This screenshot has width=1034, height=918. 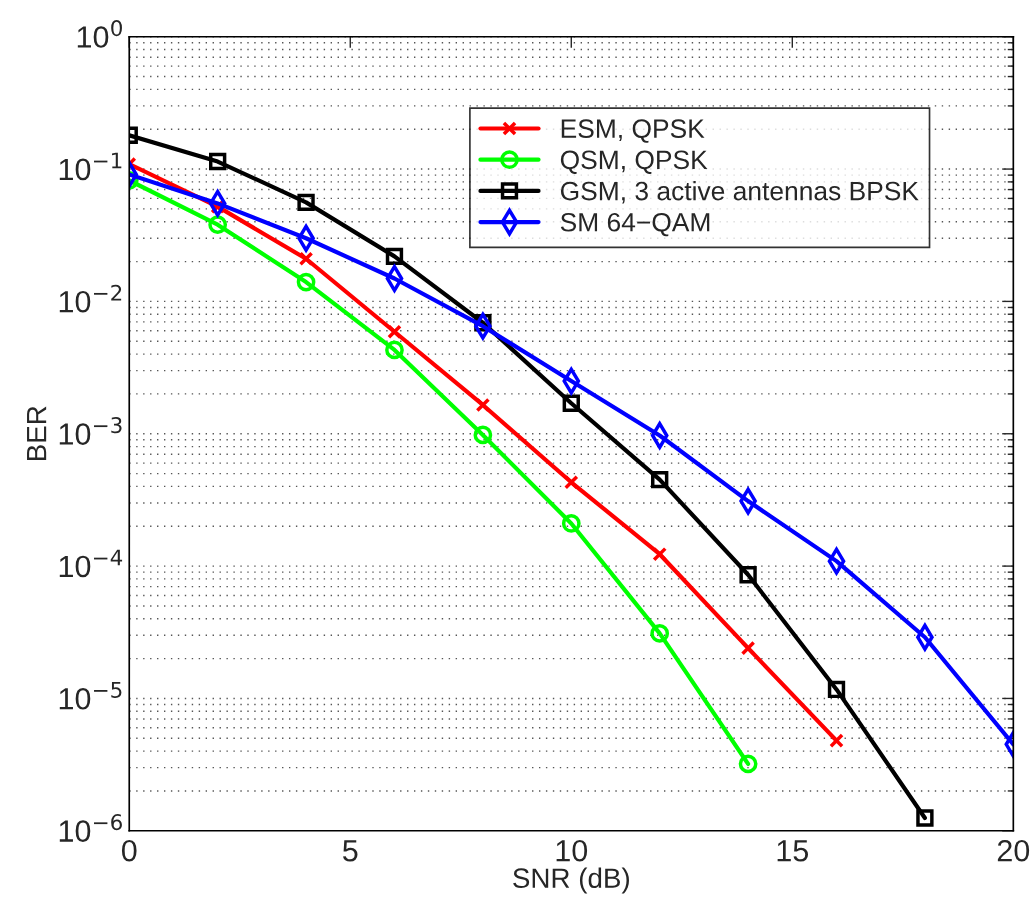 What do you see at coordinates (129, 850) in the screenshot?
I see `x-tick-label: 0` at bounding box center [129, 850].